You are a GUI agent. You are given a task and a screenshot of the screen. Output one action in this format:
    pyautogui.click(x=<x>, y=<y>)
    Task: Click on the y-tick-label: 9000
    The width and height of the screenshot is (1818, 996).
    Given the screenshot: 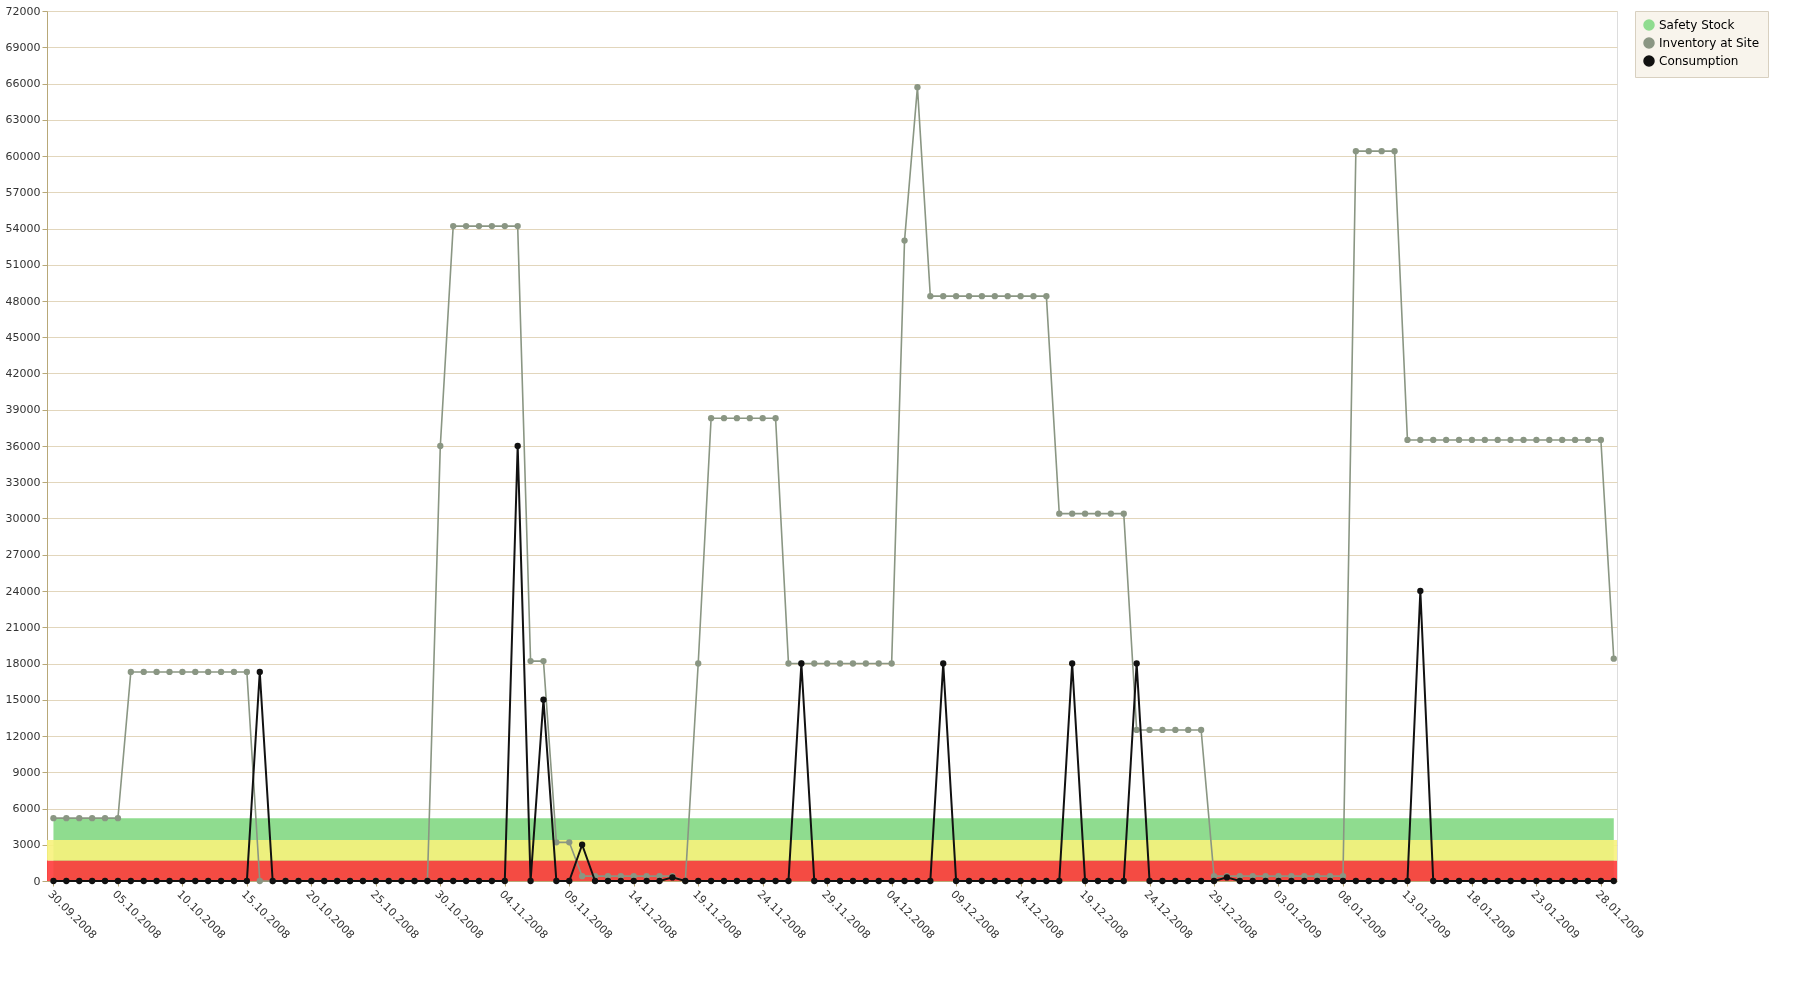 What is the action you would take?
    pyautogui.click(x=26, y=772)
    